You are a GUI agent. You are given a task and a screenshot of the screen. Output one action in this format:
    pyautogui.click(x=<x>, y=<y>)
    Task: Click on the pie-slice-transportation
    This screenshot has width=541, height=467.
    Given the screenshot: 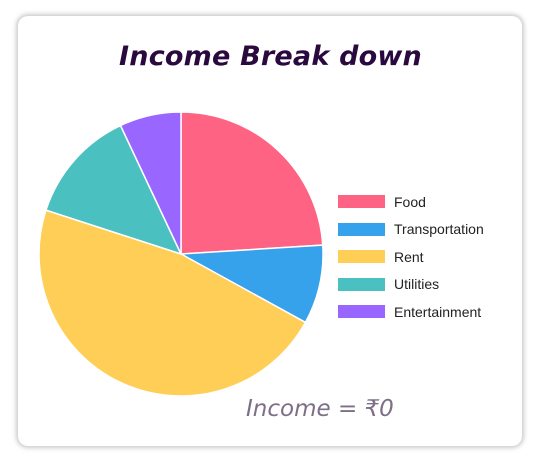 What is the action you would take?
    pyautogui.click(x=251, y=284)
    